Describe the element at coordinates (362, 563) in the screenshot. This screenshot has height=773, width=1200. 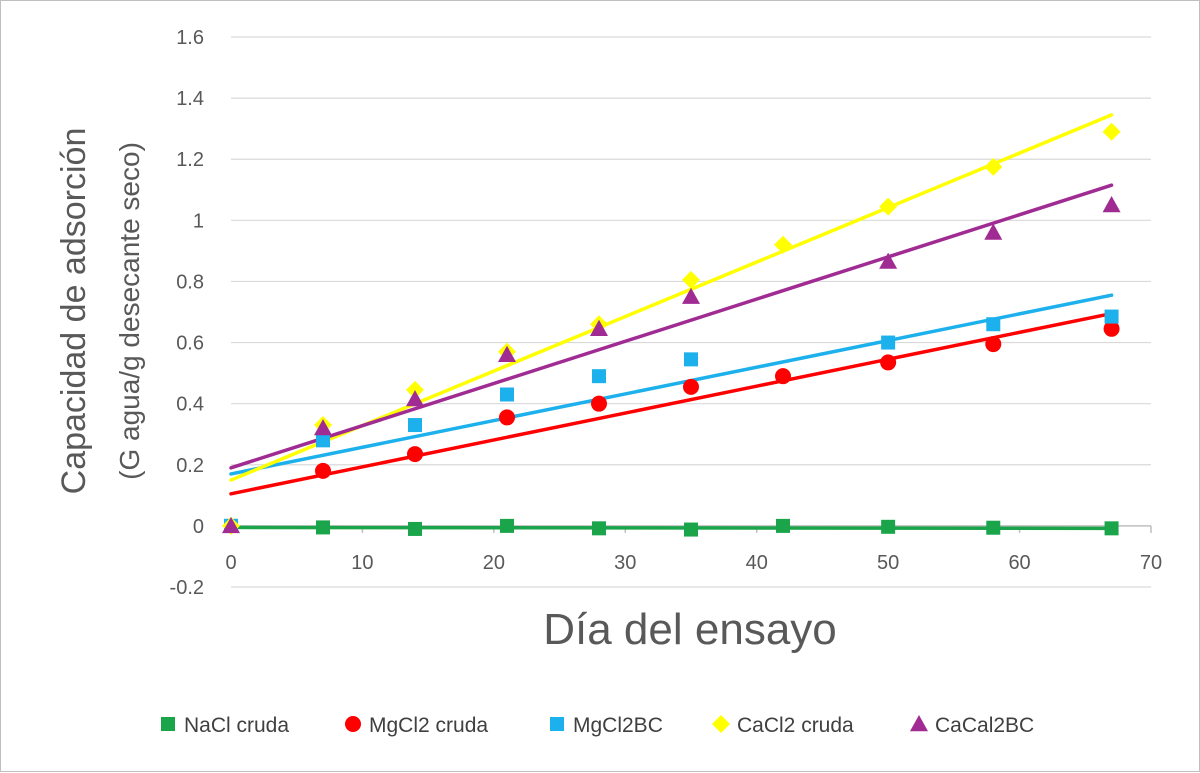
I see `x-tick-label: 10` at that location.